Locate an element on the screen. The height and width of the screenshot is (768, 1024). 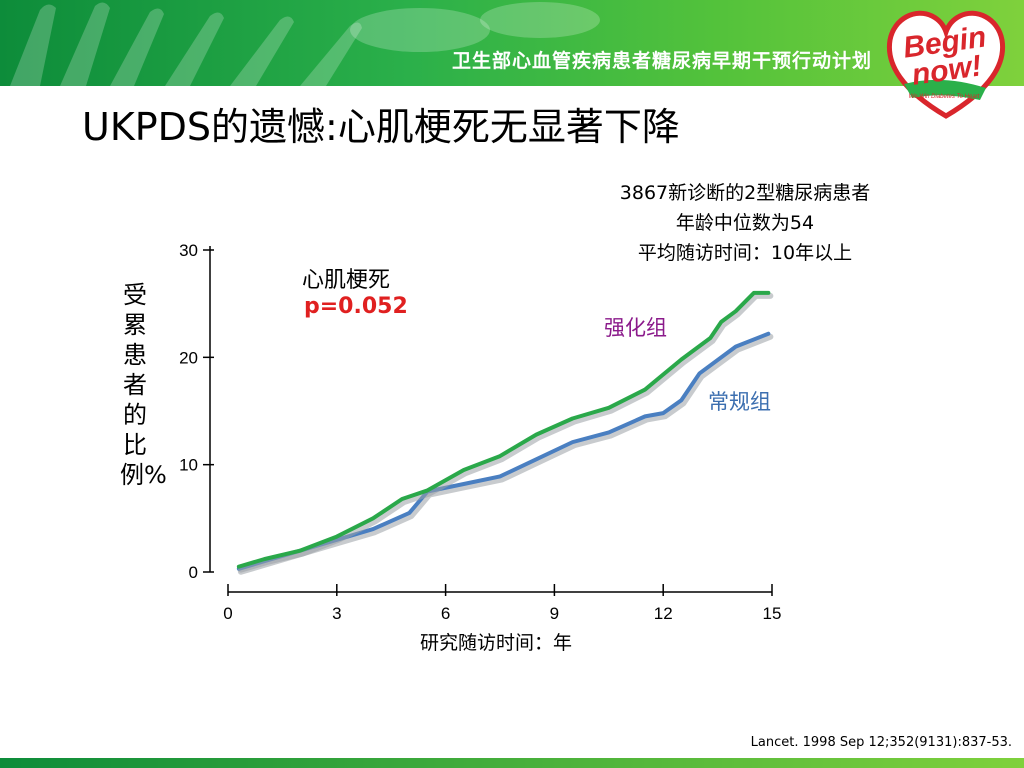
study-info: 3867新诊断的2型糖尿病患者 年龄中位数为54 平均随访时间：10年以上 is located at coordinates (745, 223).